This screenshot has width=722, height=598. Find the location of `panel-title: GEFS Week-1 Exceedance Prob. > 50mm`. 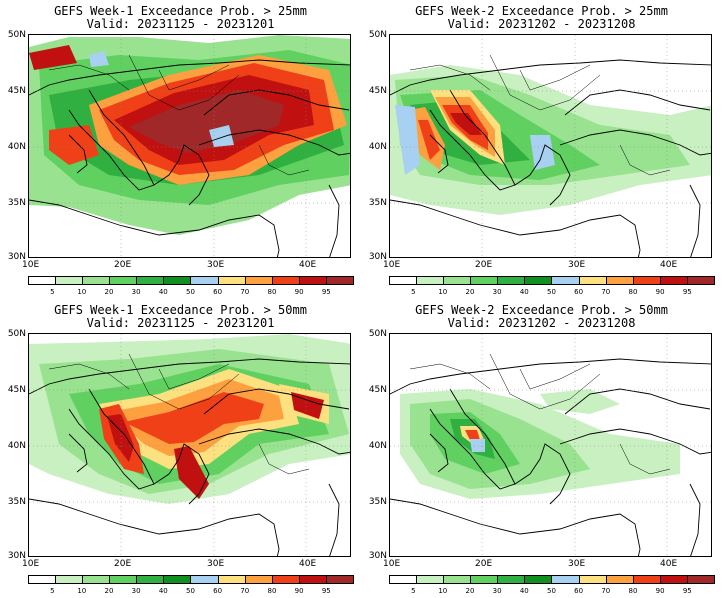

panel-title: GEFS Week-1 Exceedance Prob. > 50mm is located at coordinates (180, 310).